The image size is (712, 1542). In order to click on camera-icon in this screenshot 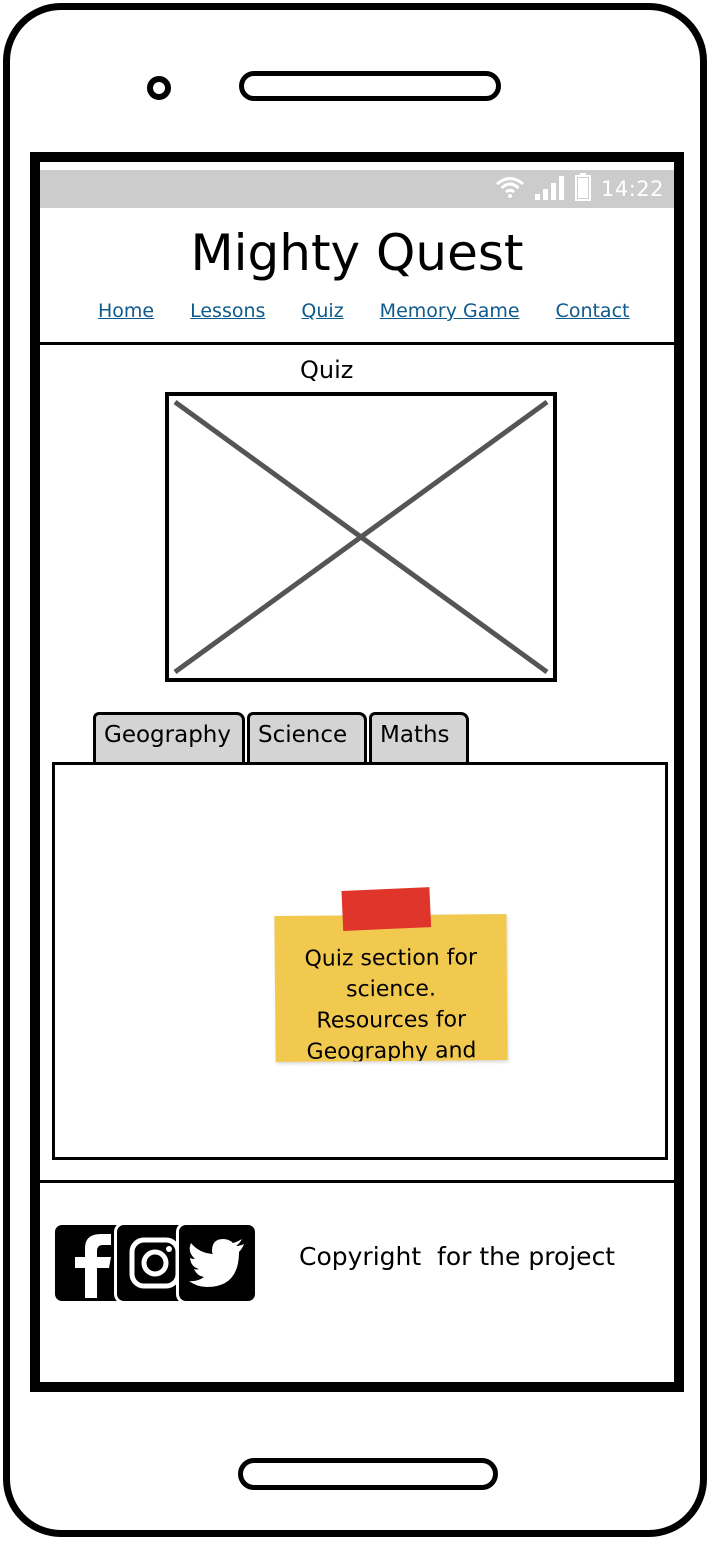, I will do `click(159, 88)`.